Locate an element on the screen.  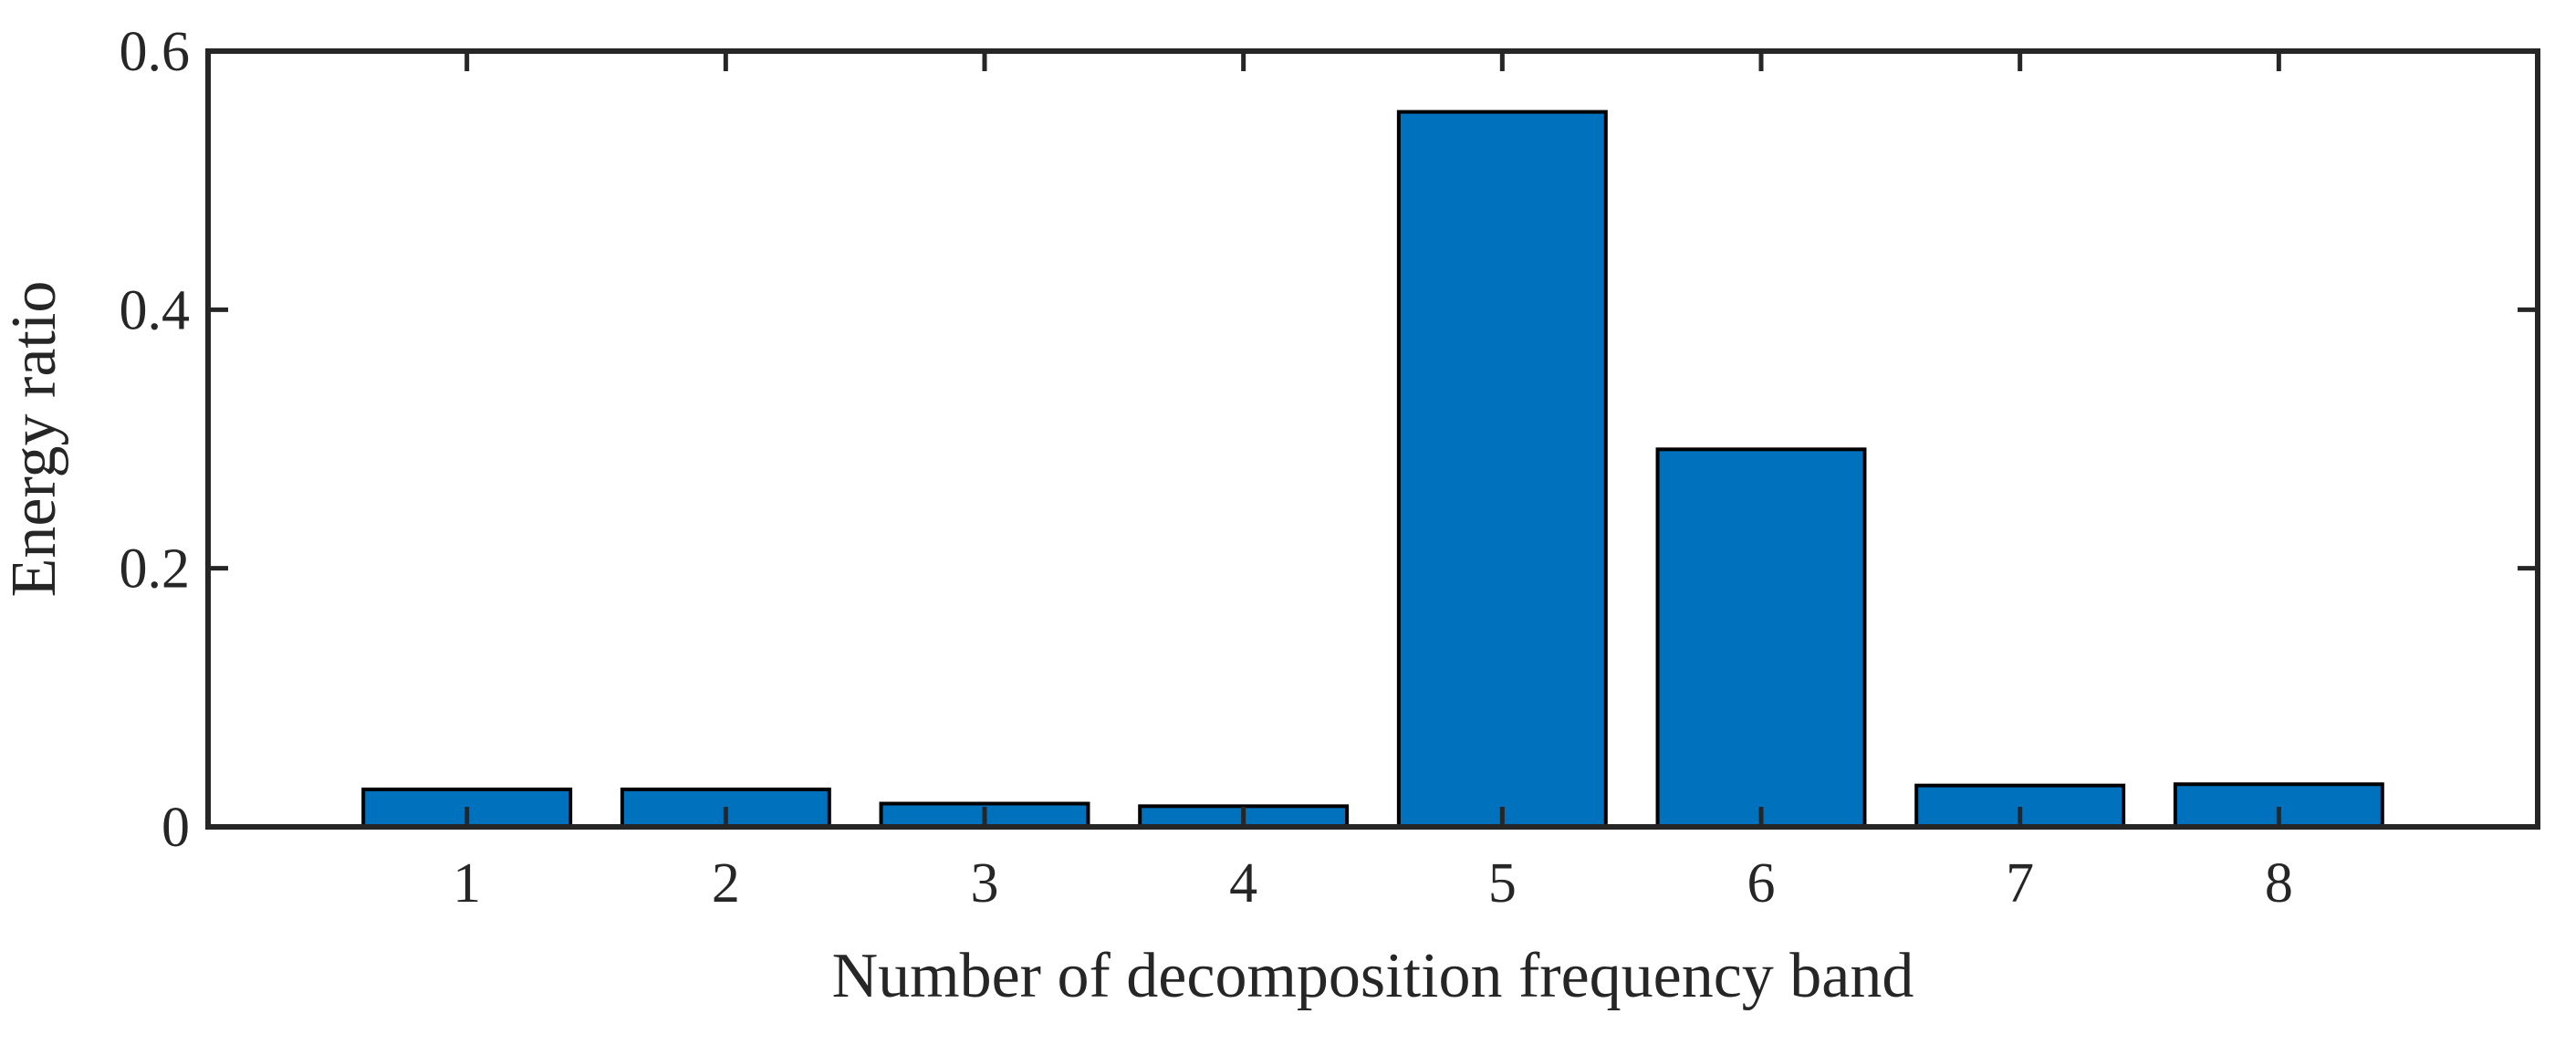
x-tick-label-1: 1 is located at coordinates (467, 883).